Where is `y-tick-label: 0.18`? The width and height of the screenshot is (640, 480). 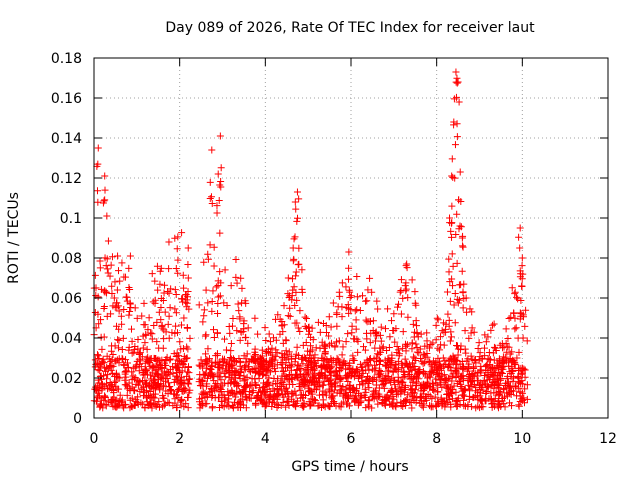 y-tick-label: 0.18 is located at coordinates (66, 59).